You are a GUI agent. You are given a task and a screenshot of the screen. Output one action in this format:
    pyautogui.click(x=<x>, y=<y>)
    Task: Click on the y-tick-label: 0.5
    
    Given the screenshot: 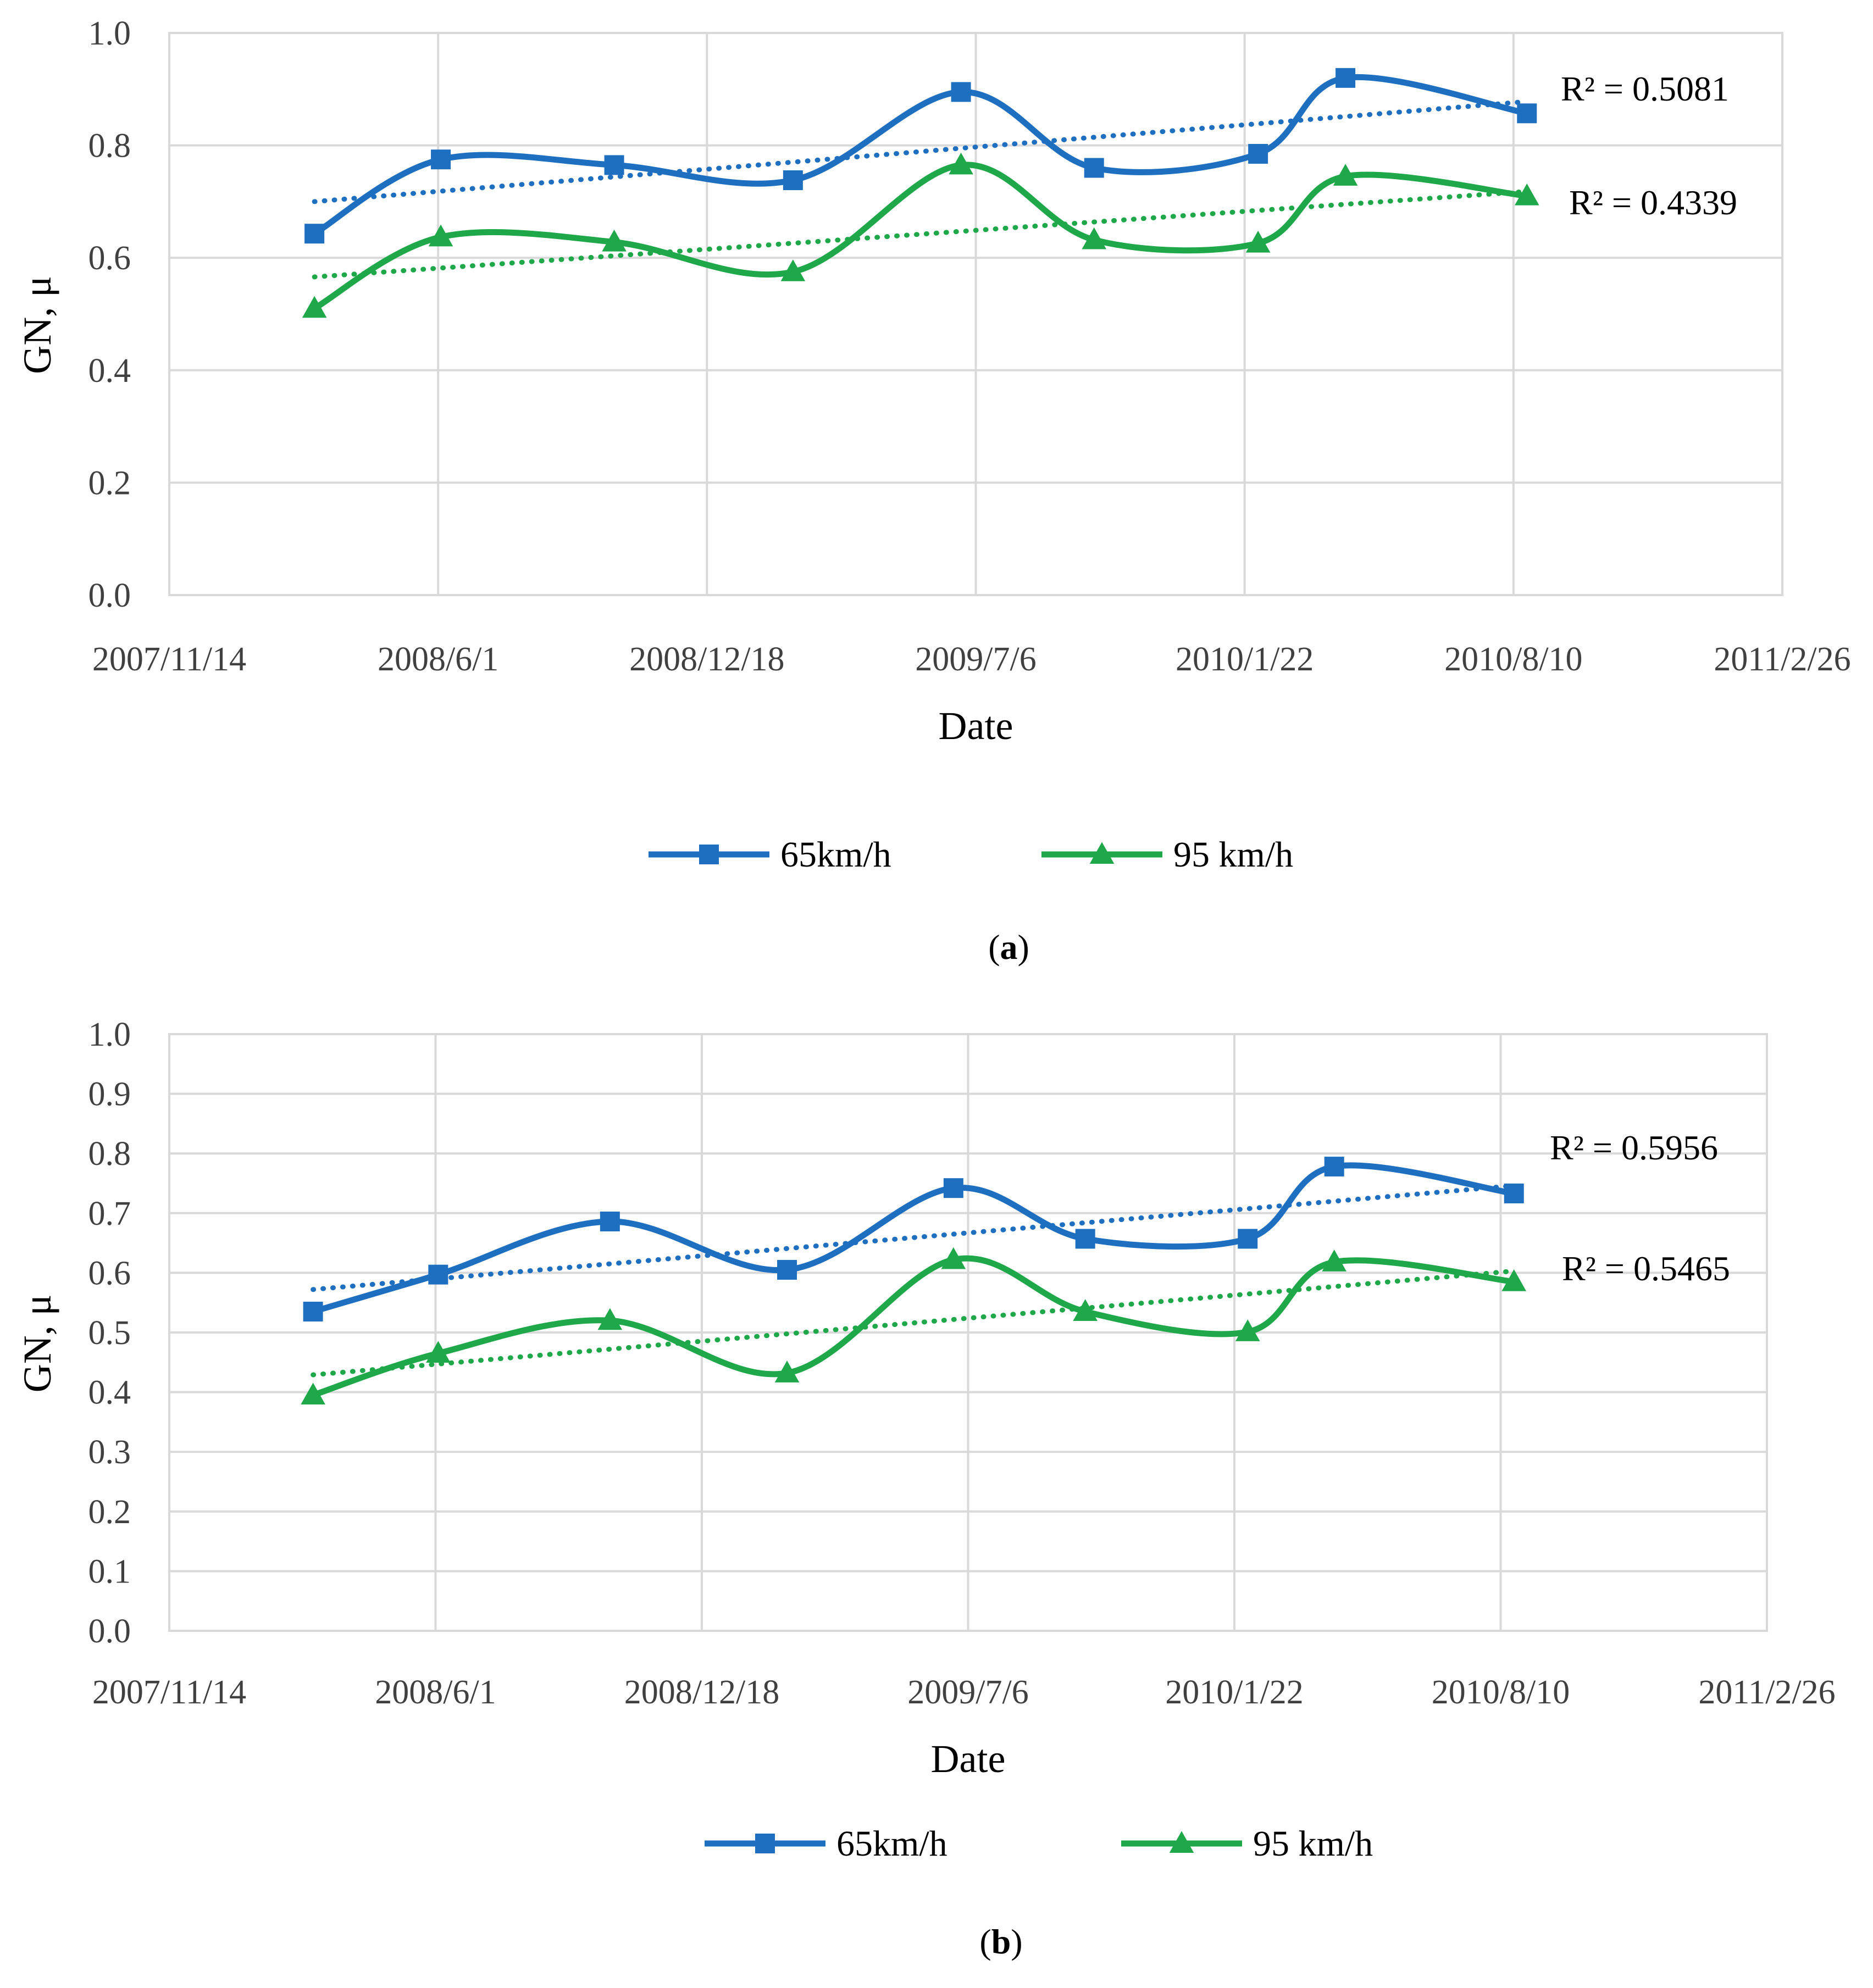 What is the action you would take?
    pyautogui.click(x=109, y=1333)
    